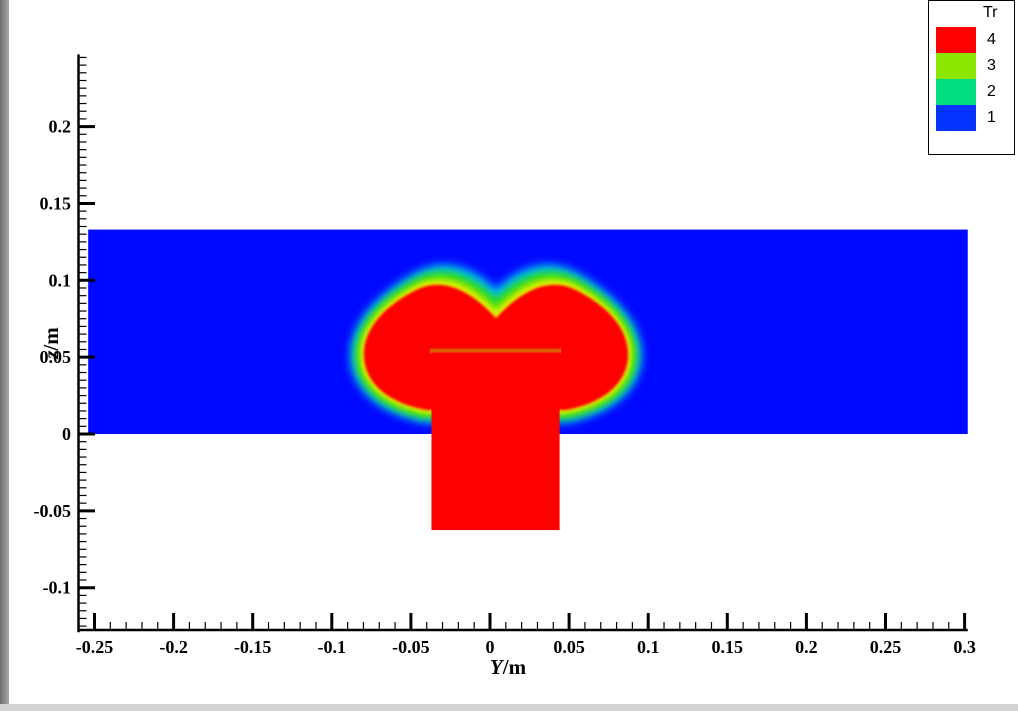 This screenshot has width=1018, height=711. Describe the element at coordinates (51, 343) in the screenshot. I see `y-axis-title: z/m` at that location.